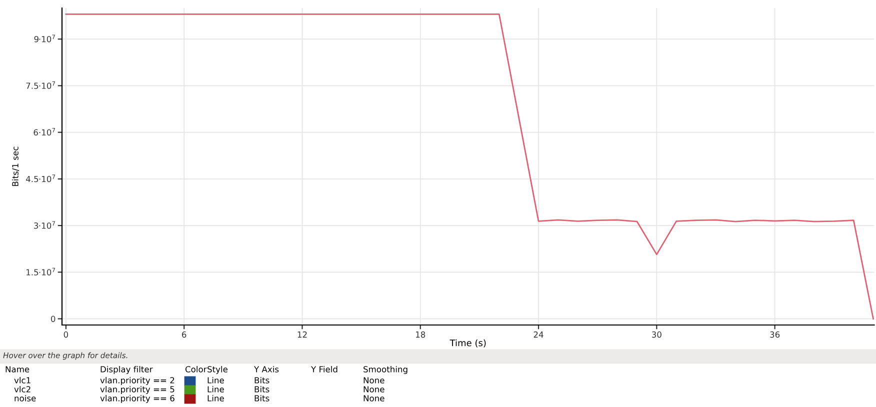 The width and height of the screenshot is (876, 407). Describe the element at coordinates (657, 334) in the screenshot. I see `x-tick-label: 30` at that location.